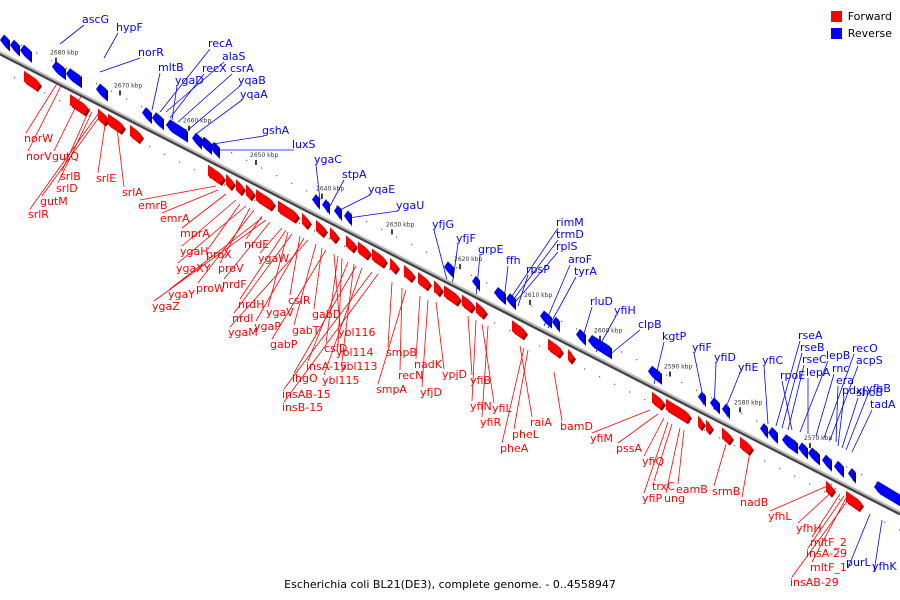 The image size is (900, 600). What do you see at coordinates (129, 27) in the screenshot?
I see `gene-label-hypf: hypF` at bounding box center [129, 27].